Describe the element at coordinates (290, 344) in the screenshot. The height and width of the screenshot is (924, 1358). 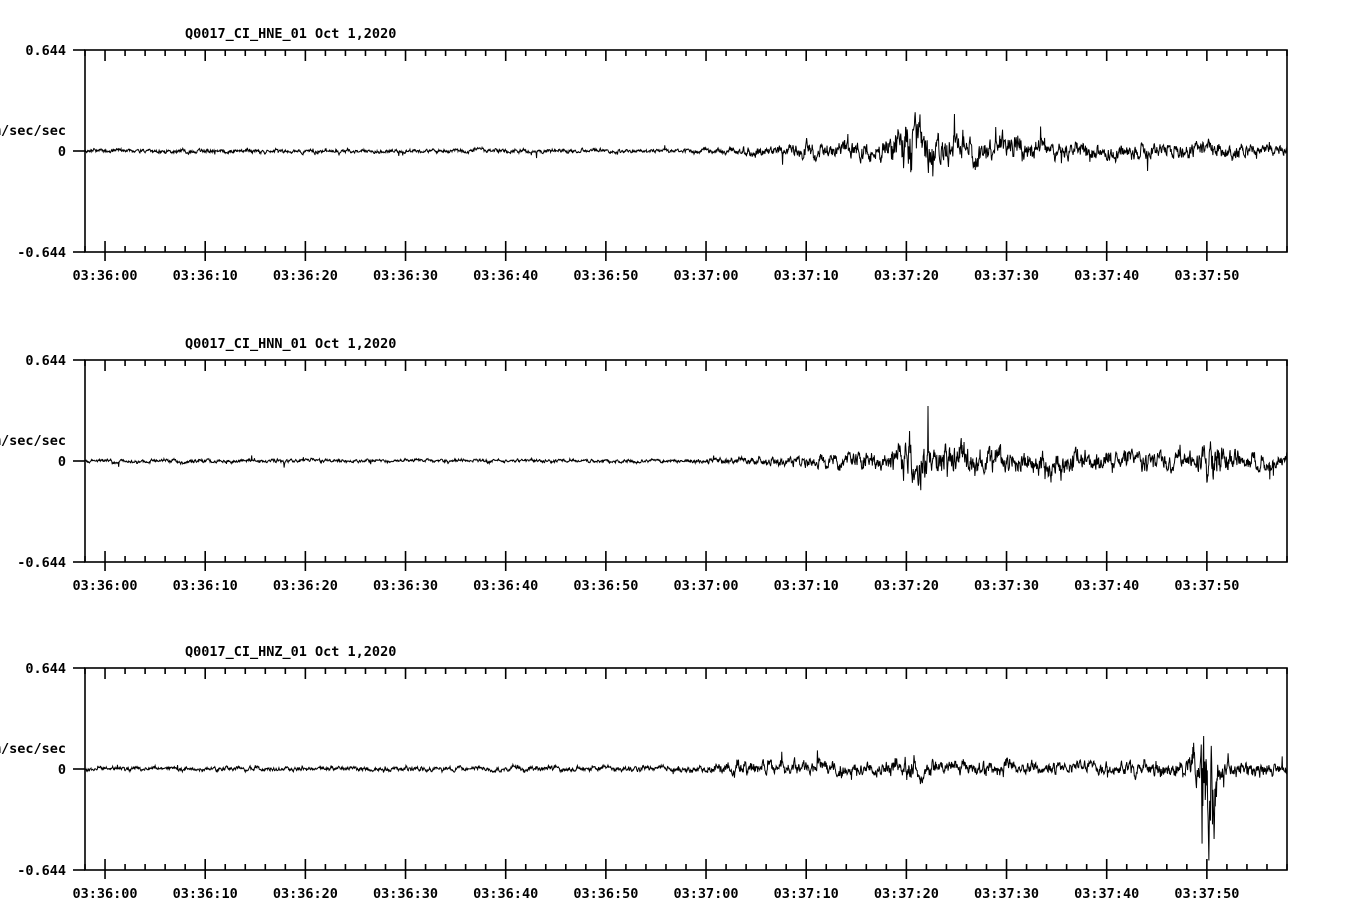
I see `panel-title: Q0017_CI_HNN_01 Oct 1,2020` at that location.